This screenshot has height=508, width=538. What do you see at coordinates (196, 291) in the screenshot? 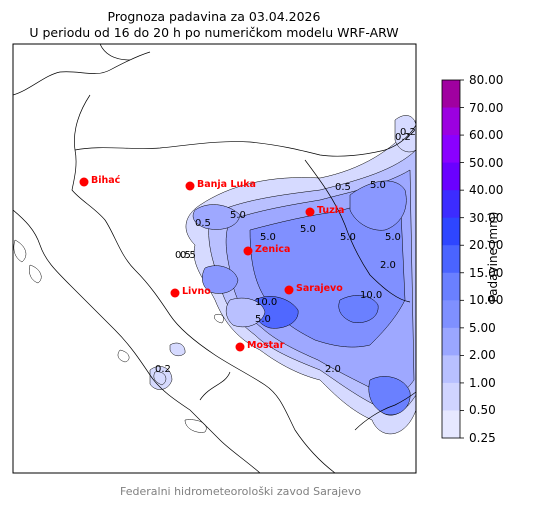
I see `city-label: Livno` at bounding box center [196, 291].